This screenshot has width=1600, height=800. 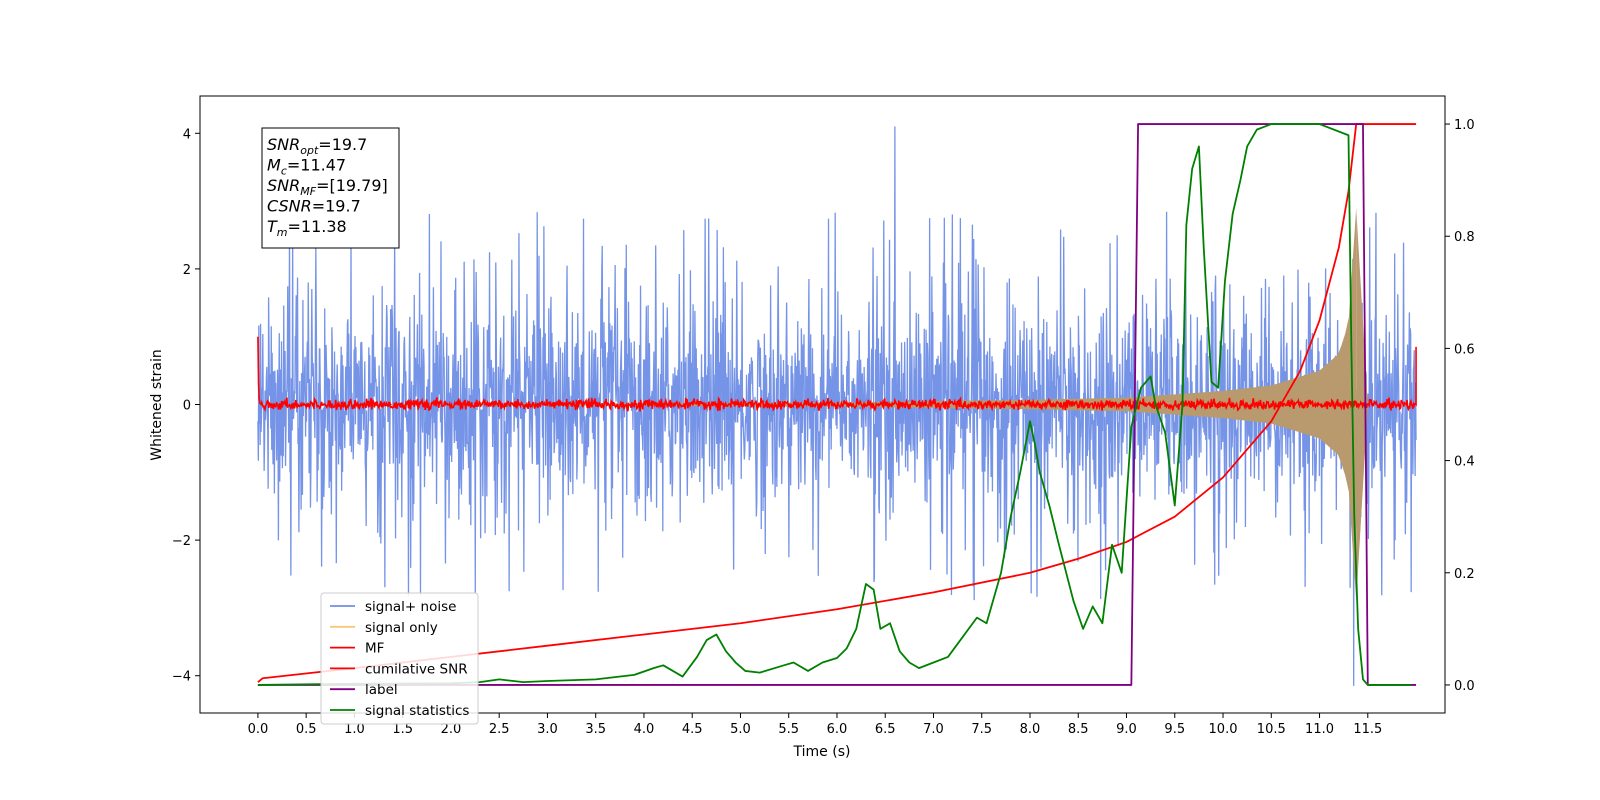 What do you see at coordinates (306, 167) in the screenshot?
I see `annotation-line: Mc=11.47` at bounding box center [306, 167].